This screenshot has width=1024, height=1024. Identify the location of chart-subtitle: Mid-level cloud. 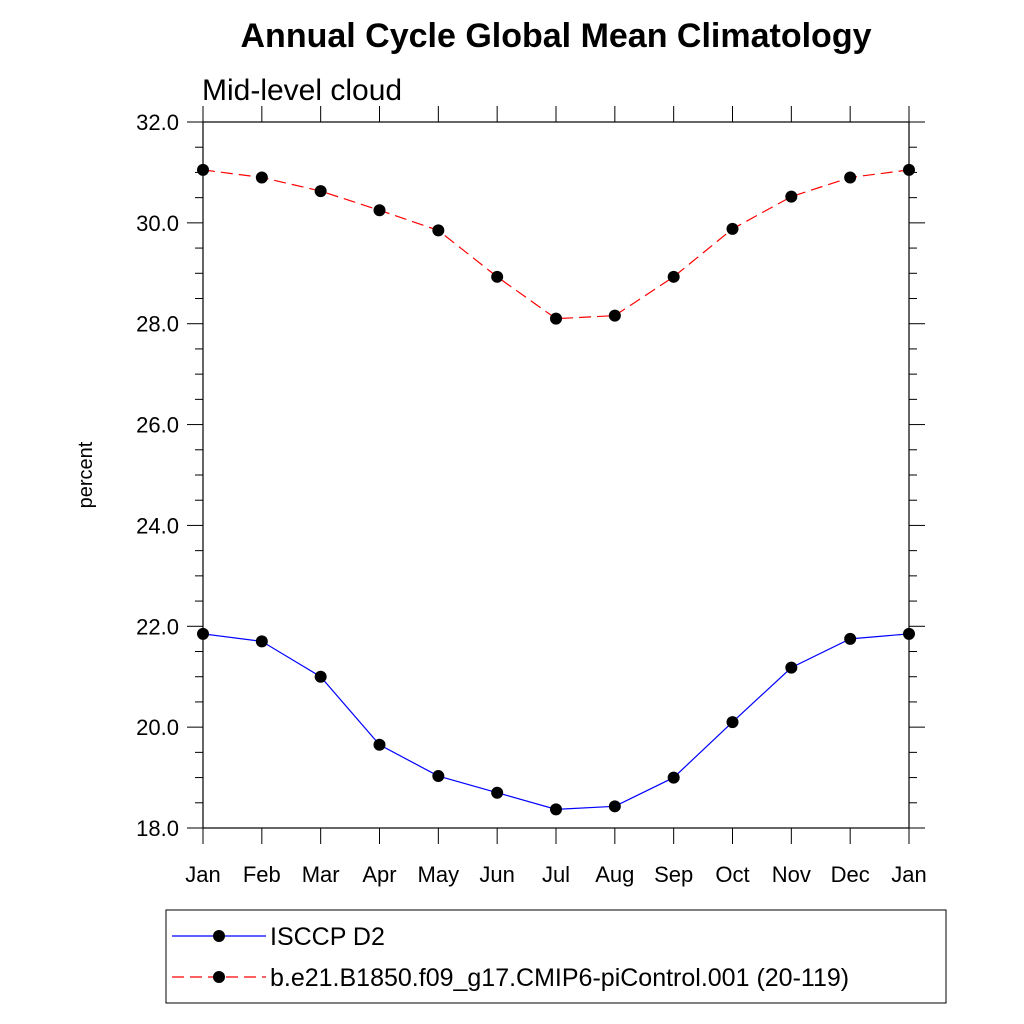
(302, 90).